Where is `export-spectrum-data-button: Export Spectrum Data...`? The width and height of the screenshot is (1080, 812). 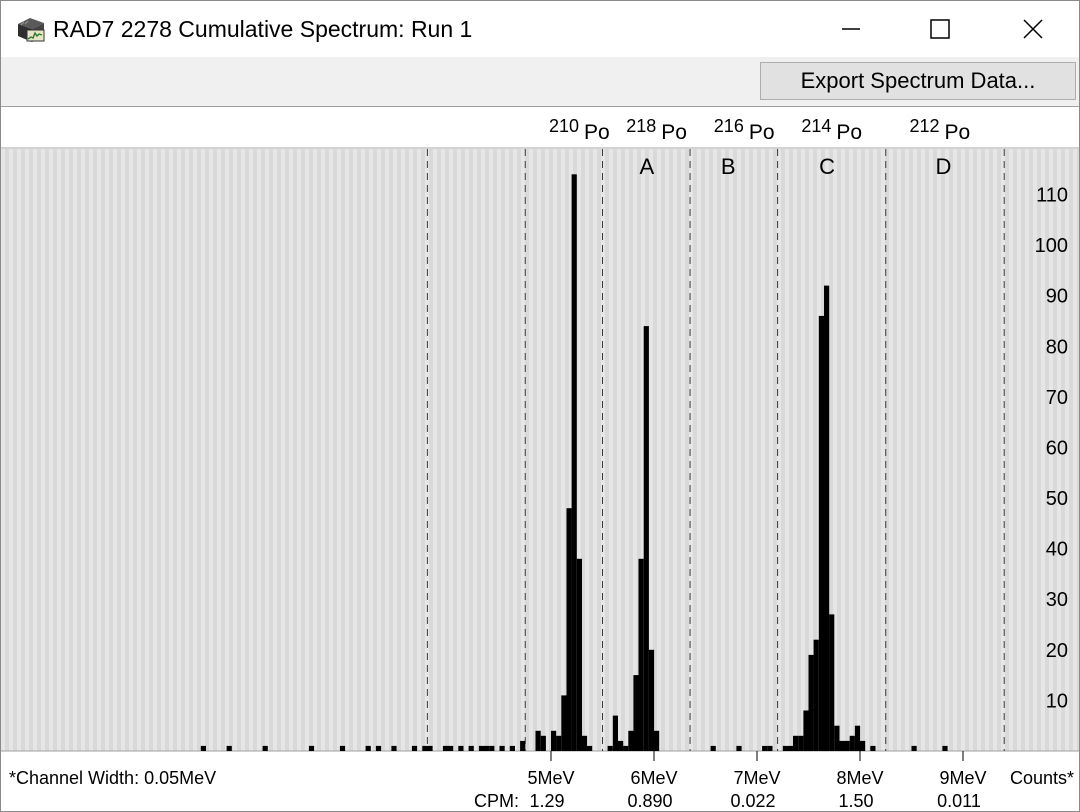
export-spectrum-data-button: Export Spectrum Data... is located at coordinates (918, 81).